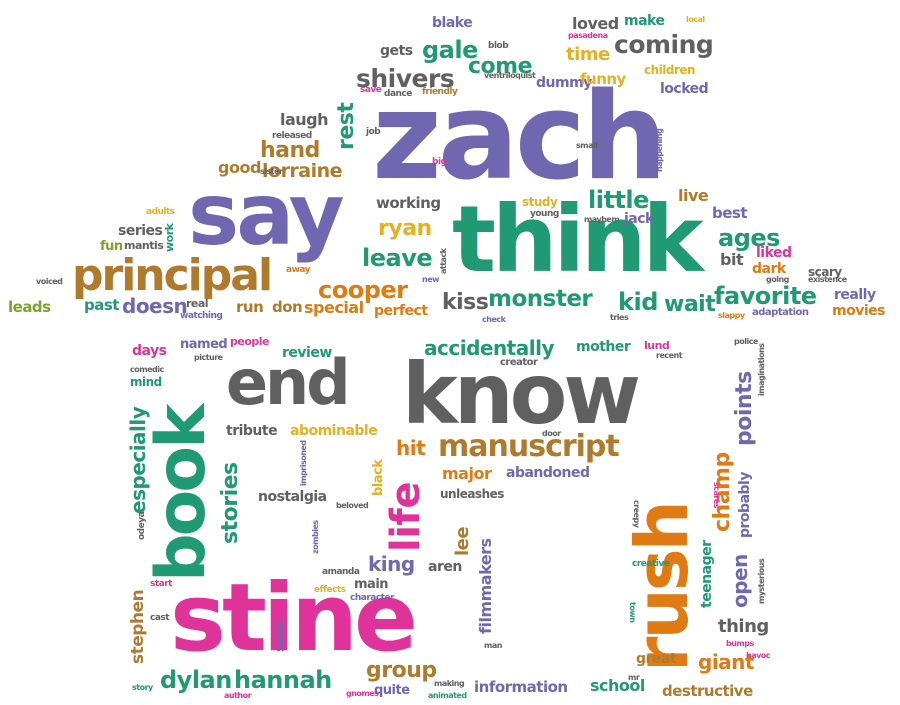 This screenshot has height=705, width=900. Describe the element at coordinates (280, 636) in the screenshot. I see `word-sees: sees` at that location.